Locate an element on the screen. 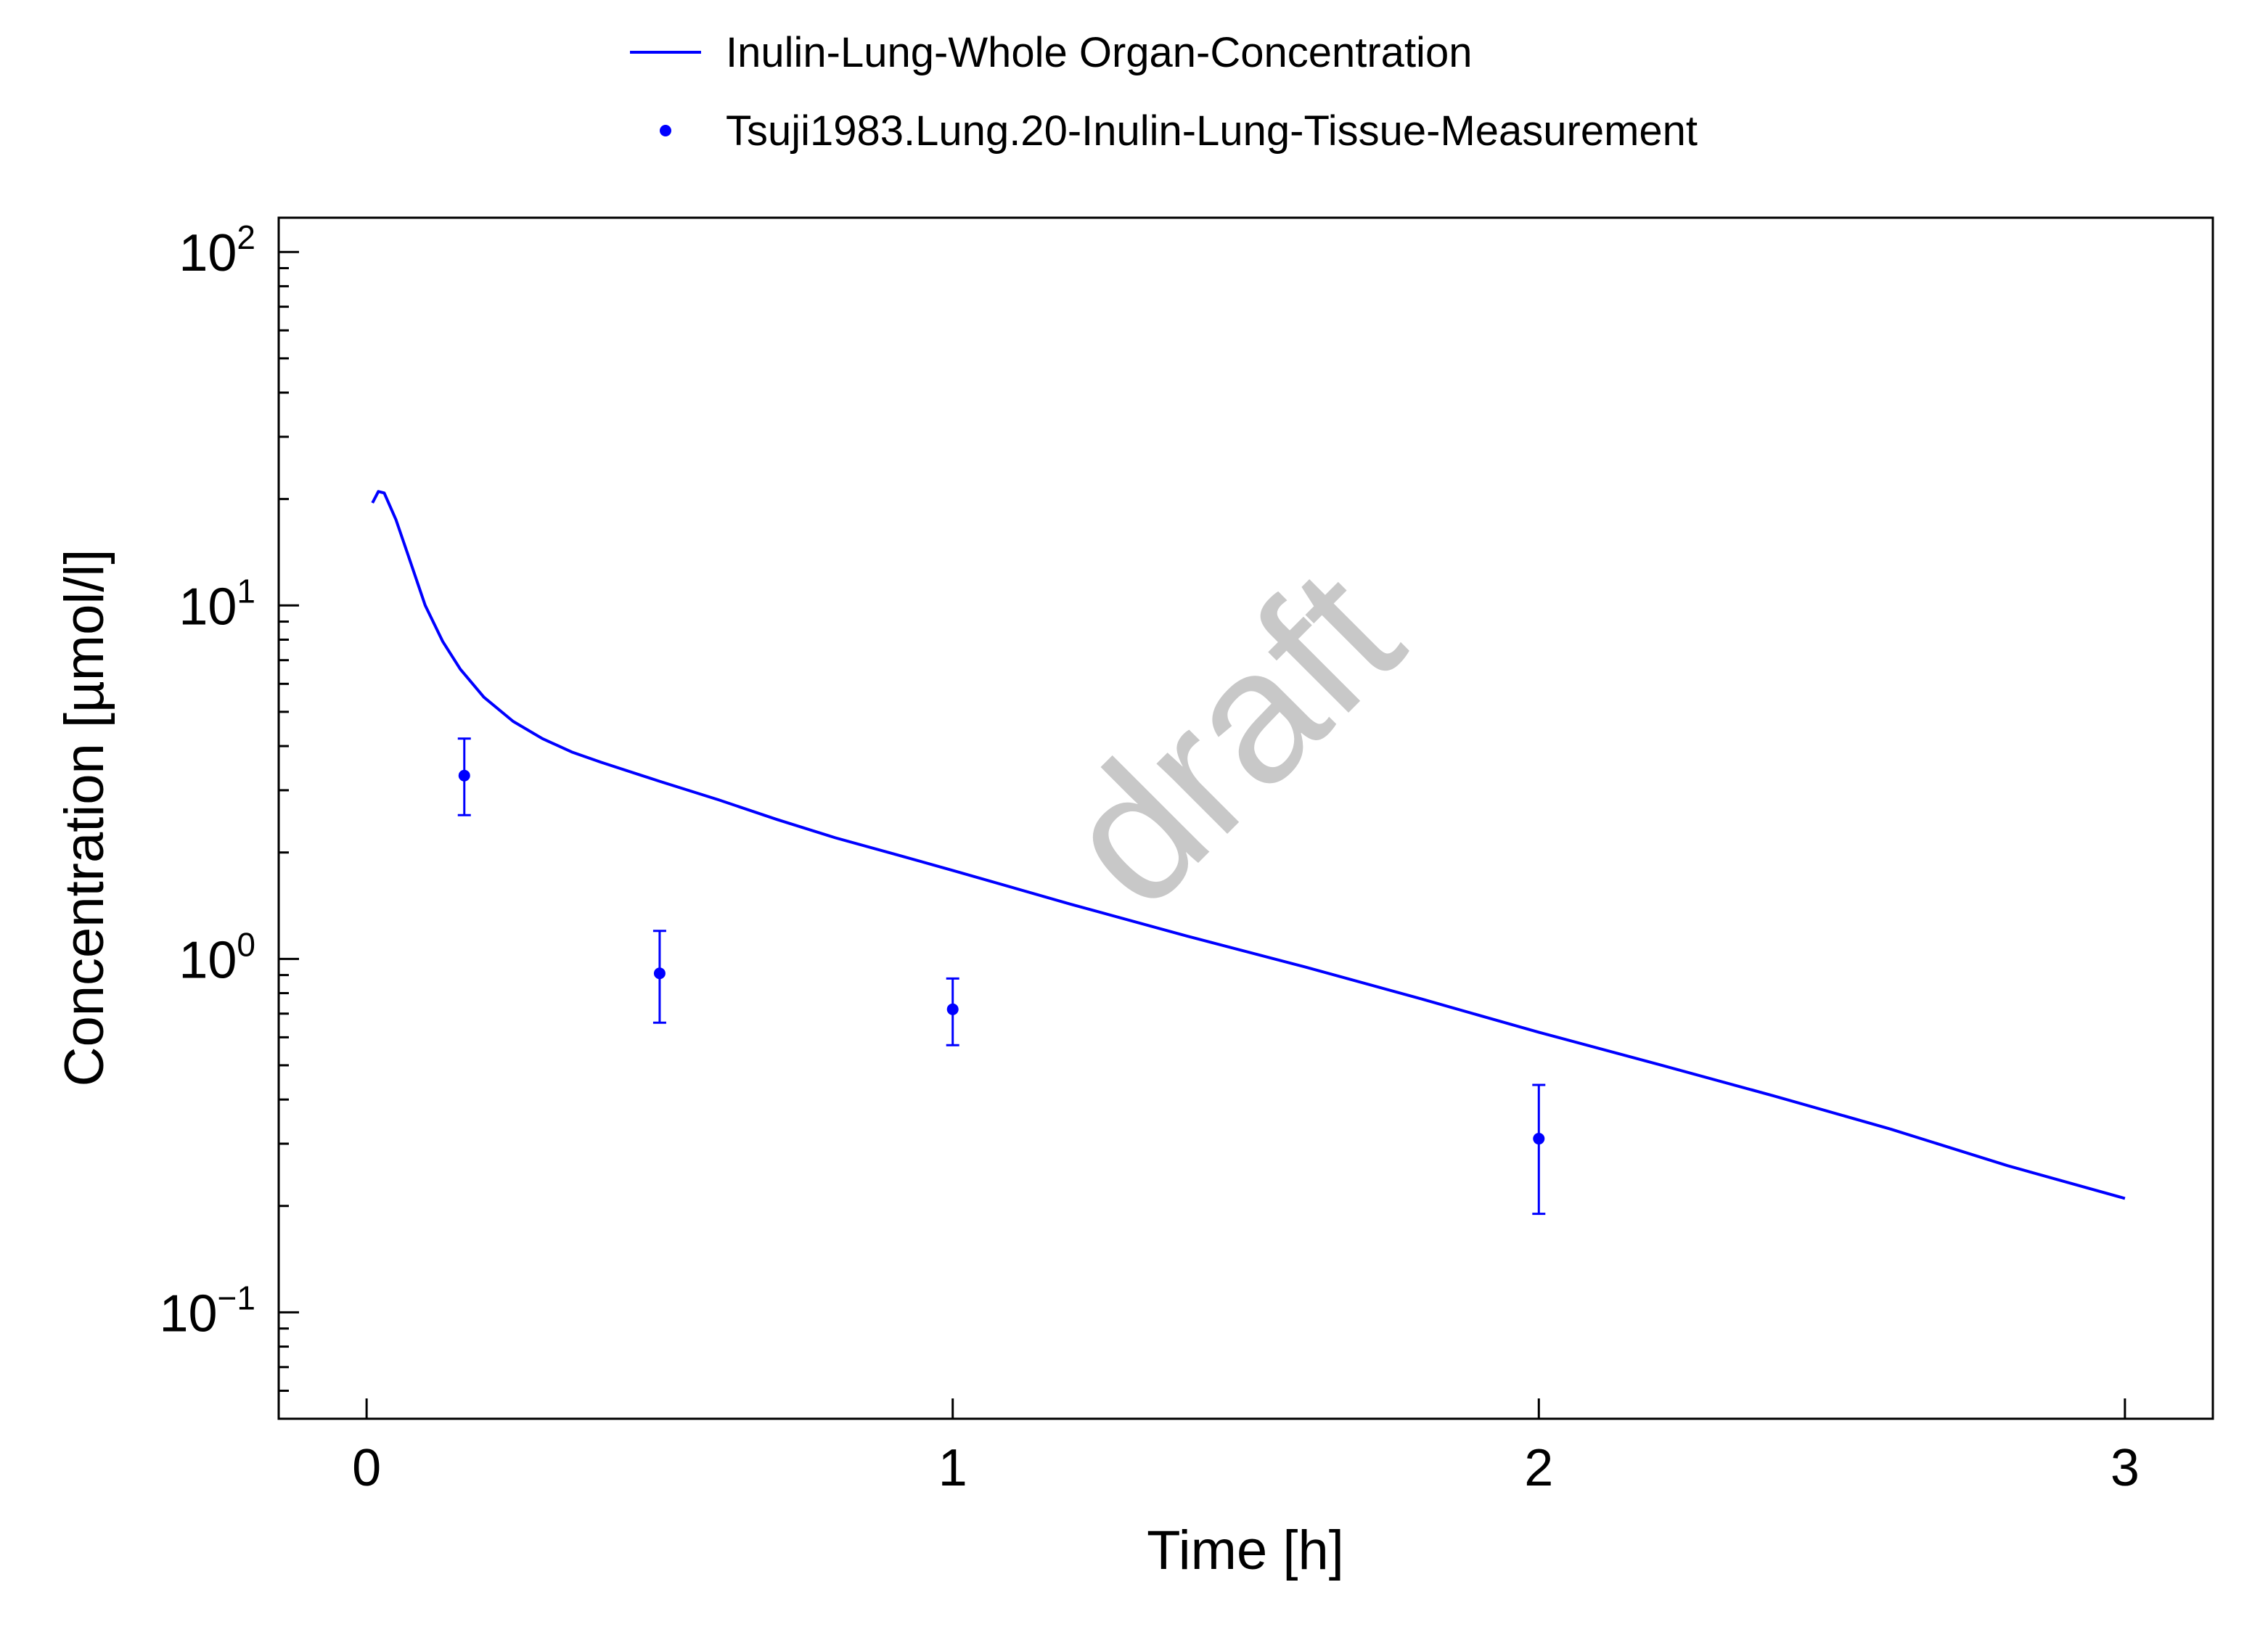 The height and width of the screenshot is (1635, 2268). y-tick-label: 10⁻¹ is located at coordinates (207, 1311).